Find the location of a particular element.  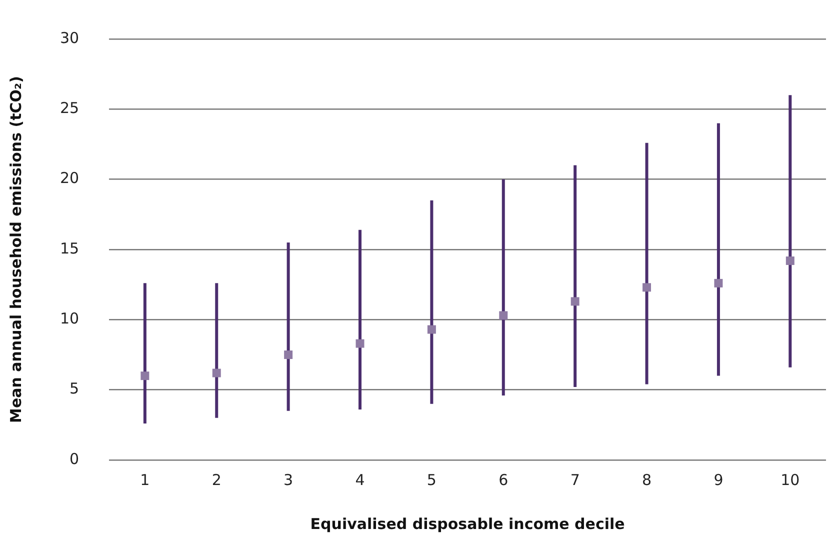

x-tick-label: 3 is located at coordinates (289, 479).